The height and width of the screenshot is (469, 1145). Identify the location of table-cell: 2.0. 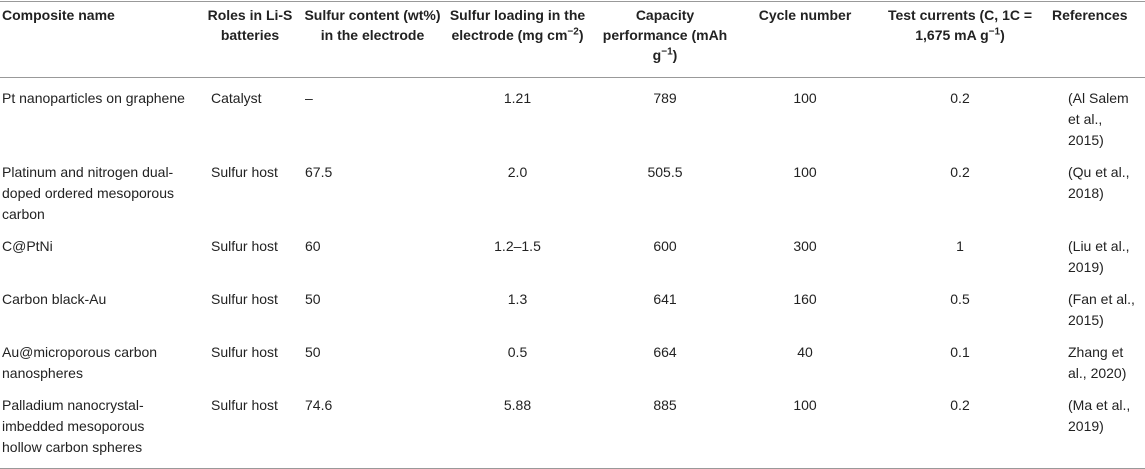
(517, 172).